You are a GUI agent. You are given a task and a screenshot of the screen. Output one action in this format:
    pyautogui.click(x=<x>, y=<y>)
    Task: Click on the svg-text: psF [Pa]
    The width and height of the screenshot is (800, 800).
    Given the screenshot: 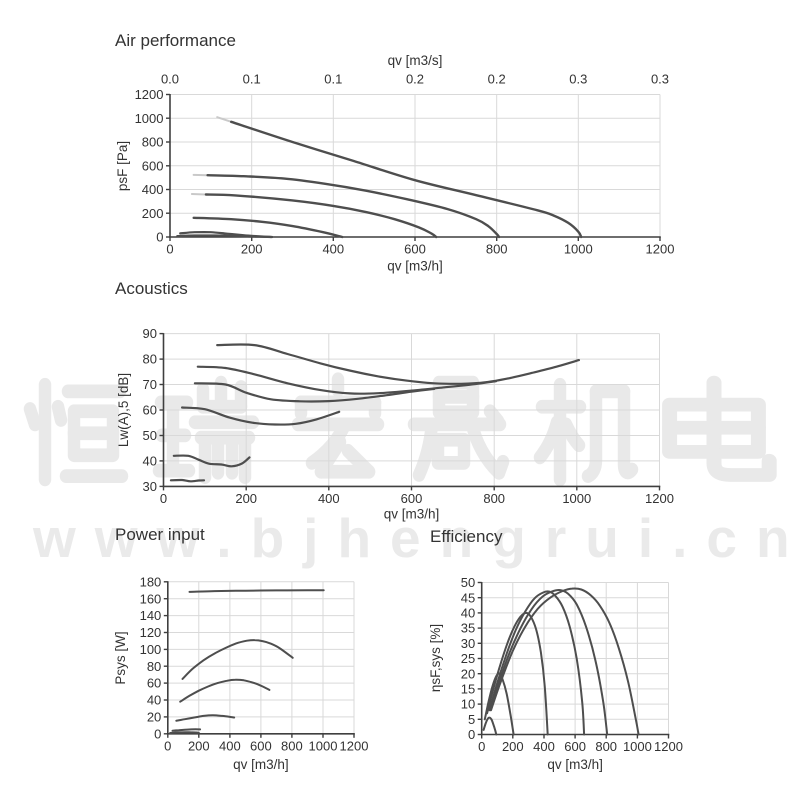 What is the action you would take?
    pyautogui.click(x=122, y=166)
    